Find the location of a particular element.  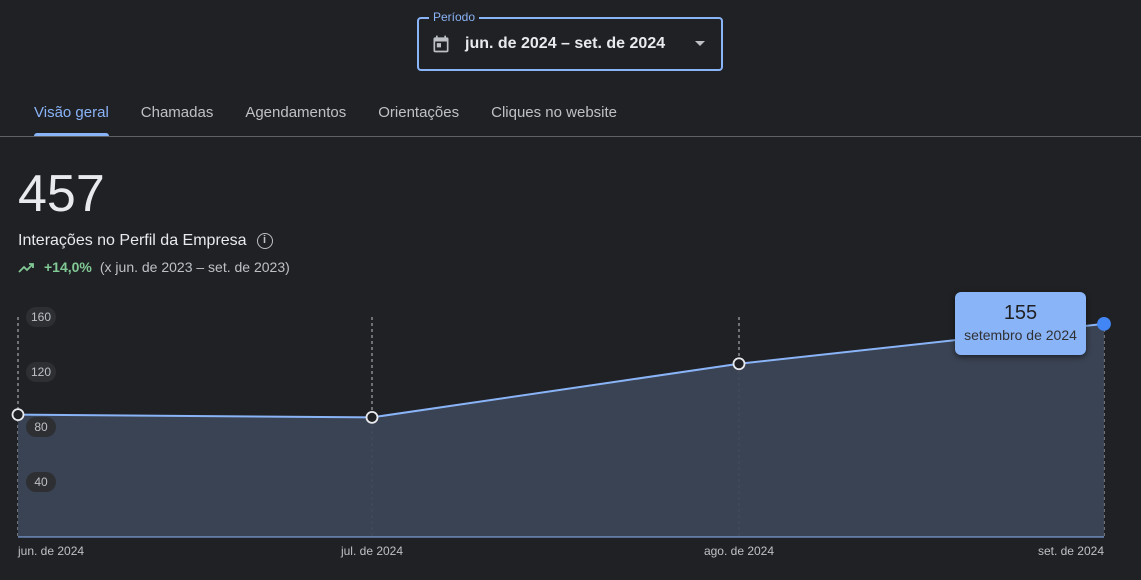

tooltip-label: setembro de 2024 is located at coordinates (1020, 335).